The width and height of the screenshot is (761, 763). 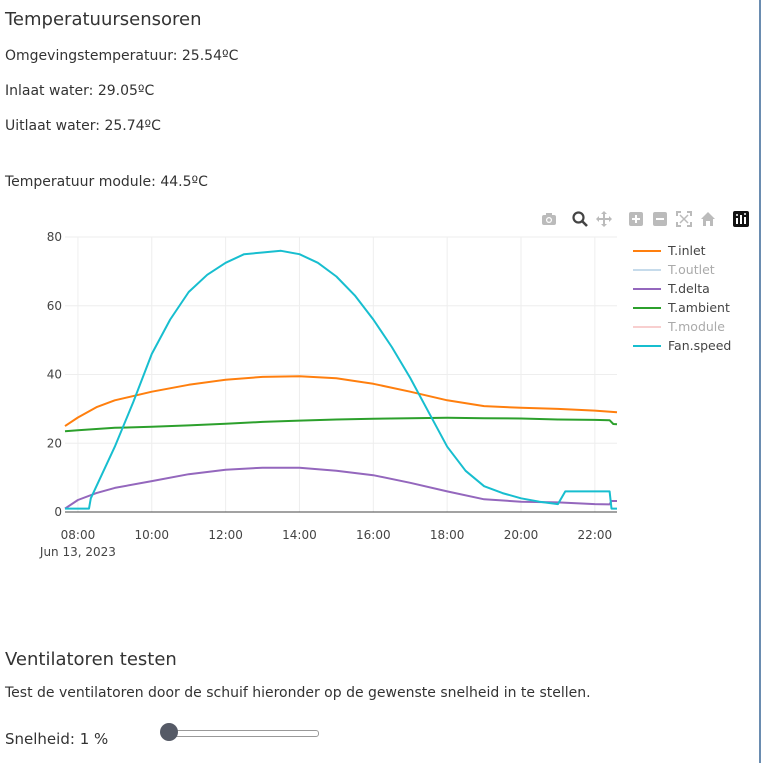 I want to click on legend-item-t-outlet: T.outlet, so click(x=691, y=269).